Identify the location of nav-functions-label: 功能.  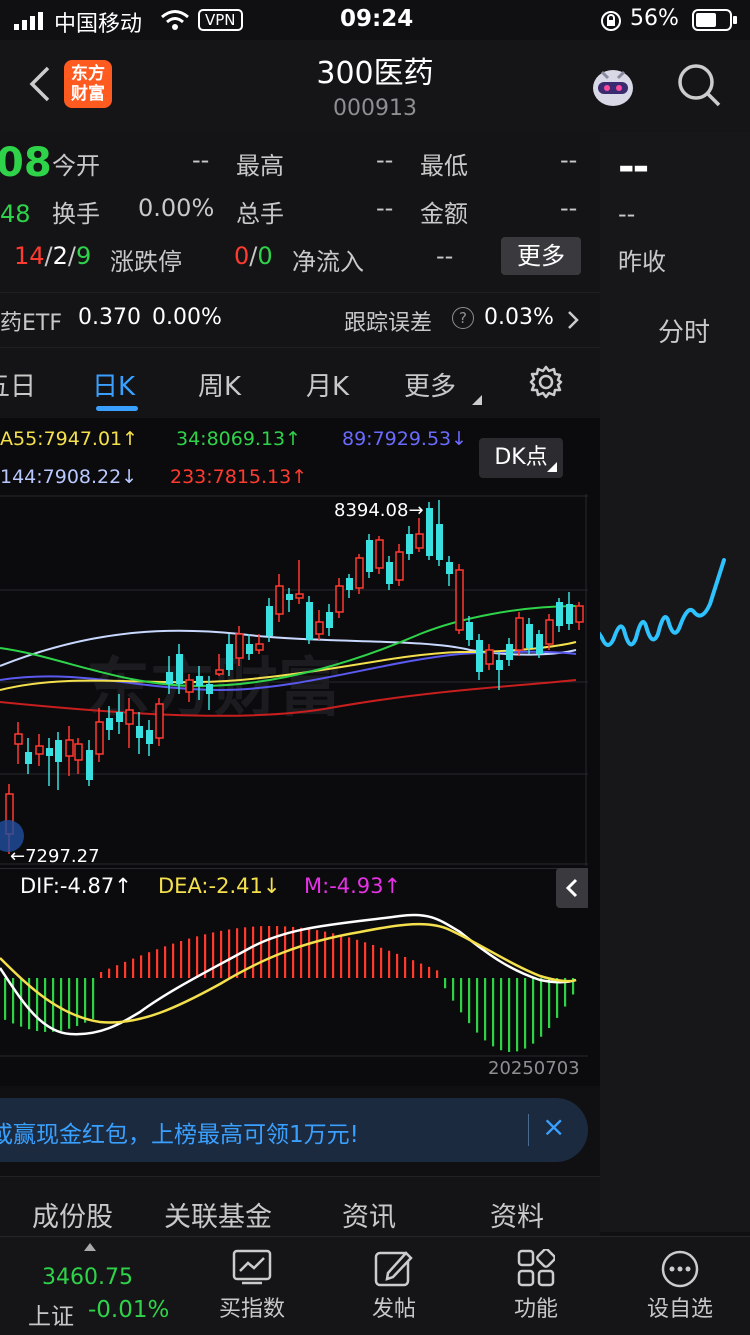
(536, 1307).